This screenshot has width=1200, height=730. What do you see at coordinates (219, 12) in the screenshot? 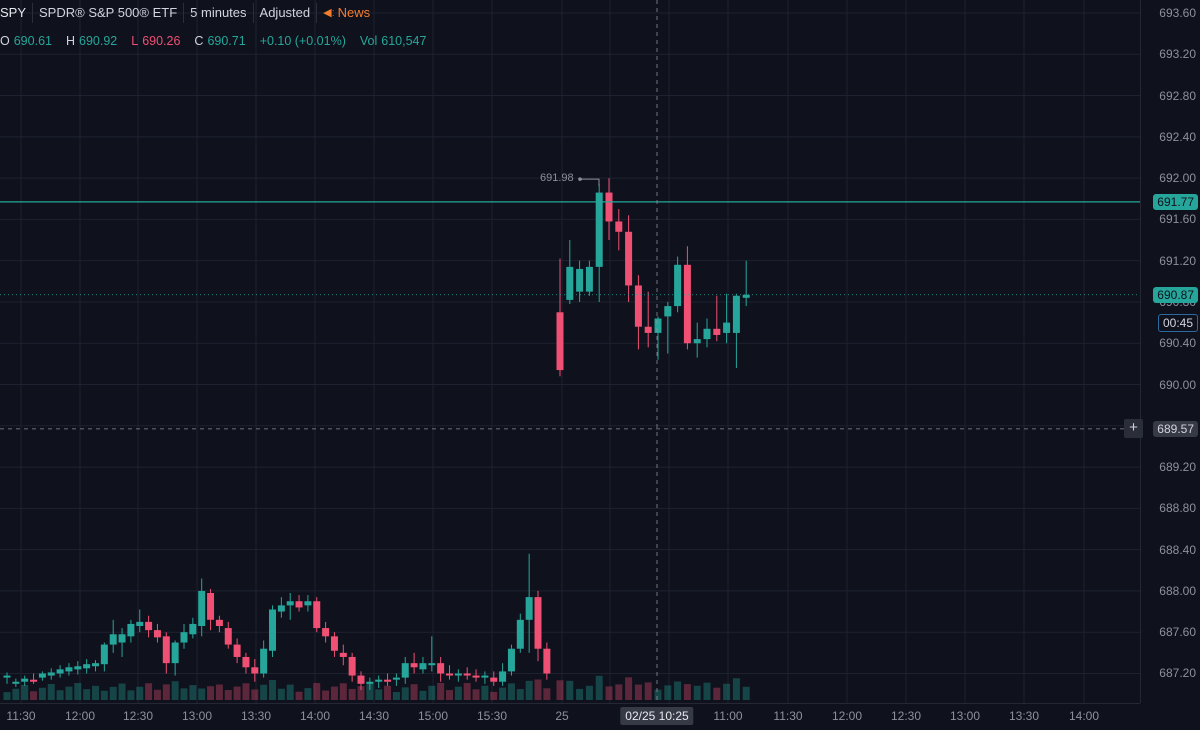
I see `interval-button: 5 minutes` at bounding box center [219, 12].